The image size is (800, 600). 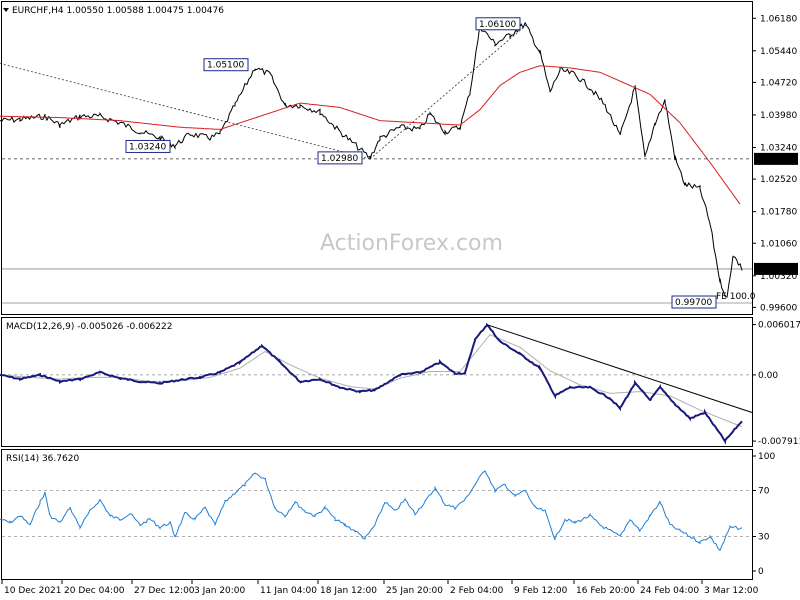 I want to click on price-y-tick-label: 1.06180, so click(x=778, y=19).